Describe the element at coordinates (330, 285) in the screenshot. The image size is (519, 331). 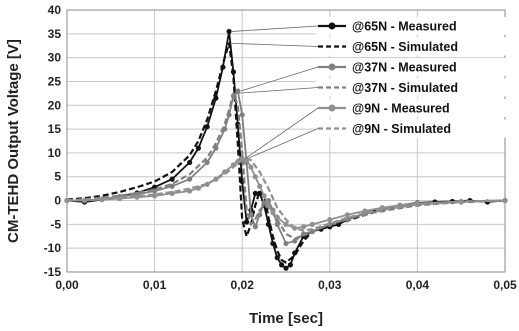
I see `x-tick-label: 0,03` at that location.